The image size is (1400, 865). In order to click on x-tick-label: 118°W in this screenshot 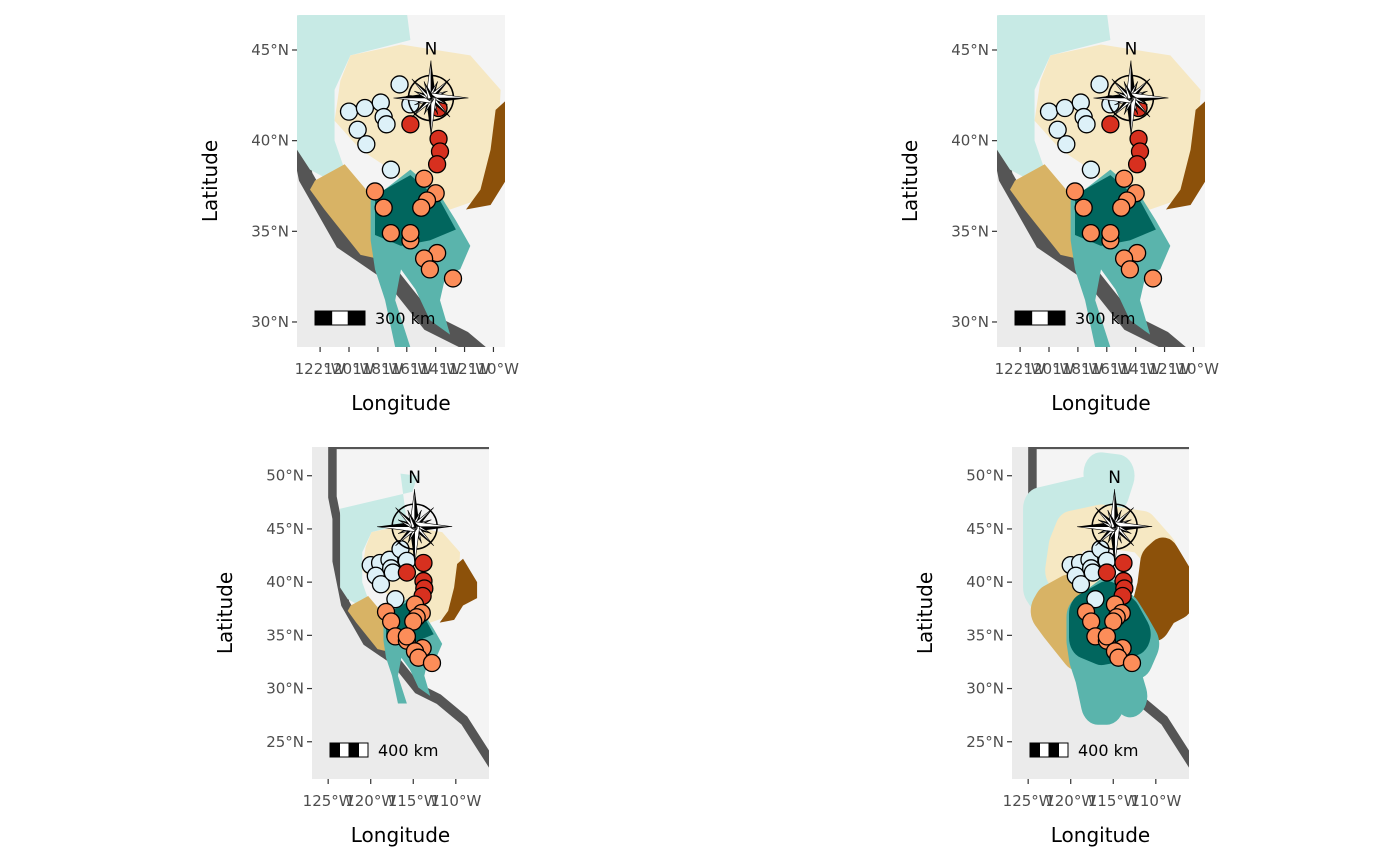, I will do `click(377, 369)`.